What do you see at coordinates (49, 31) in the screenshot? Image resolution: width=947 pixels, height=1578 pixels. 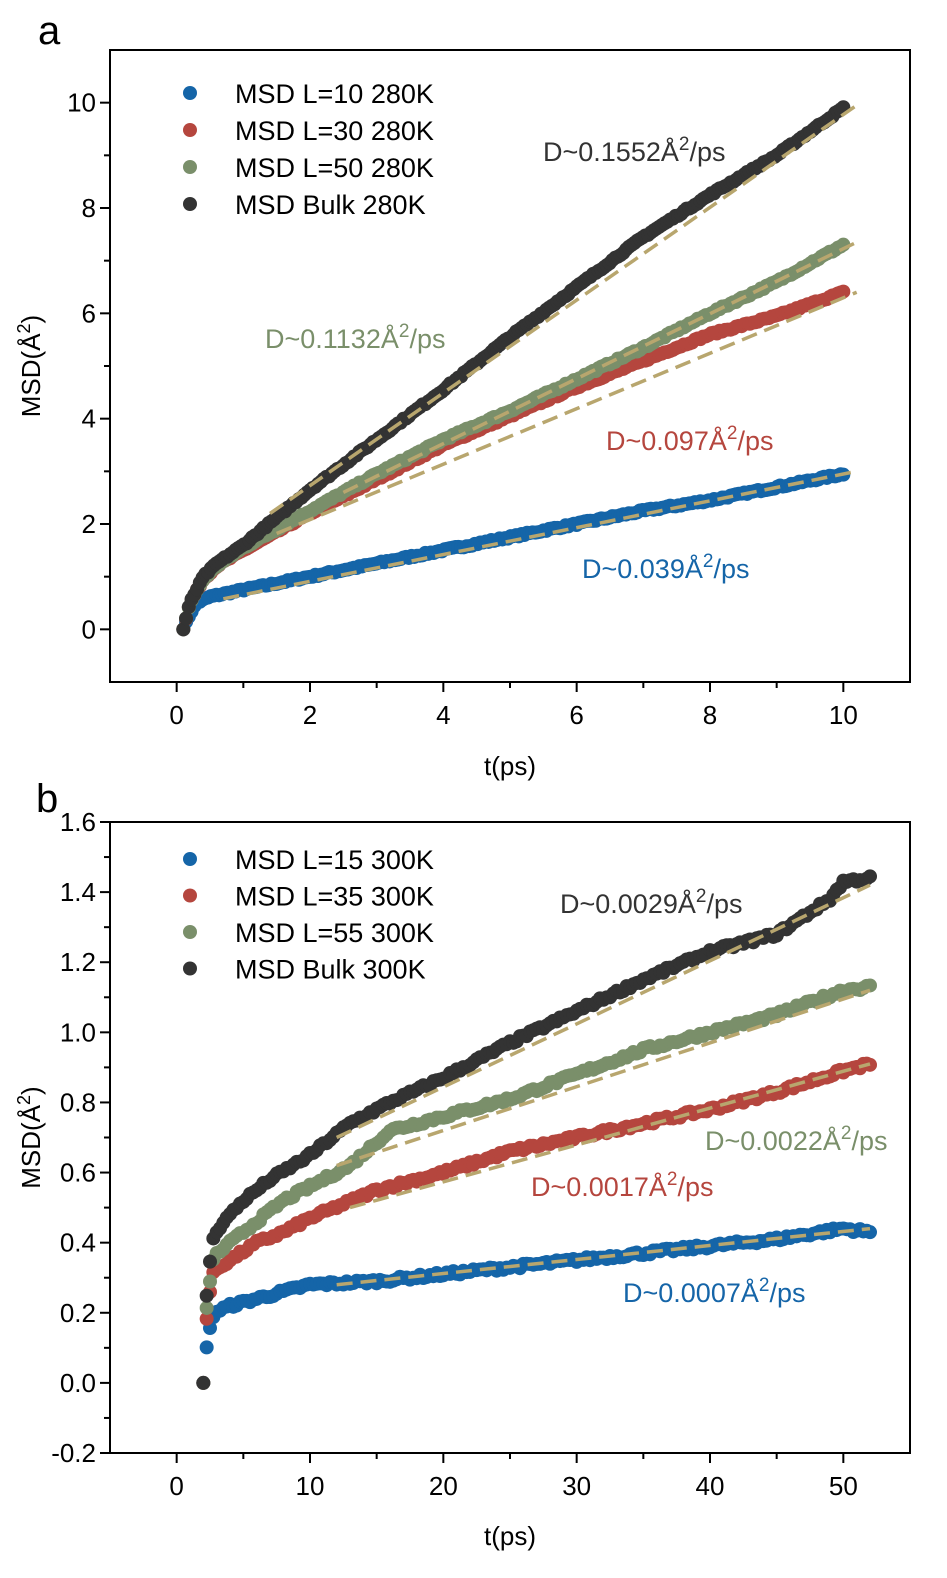 I see `panel-letter: a` at bounding box center [49, 31].